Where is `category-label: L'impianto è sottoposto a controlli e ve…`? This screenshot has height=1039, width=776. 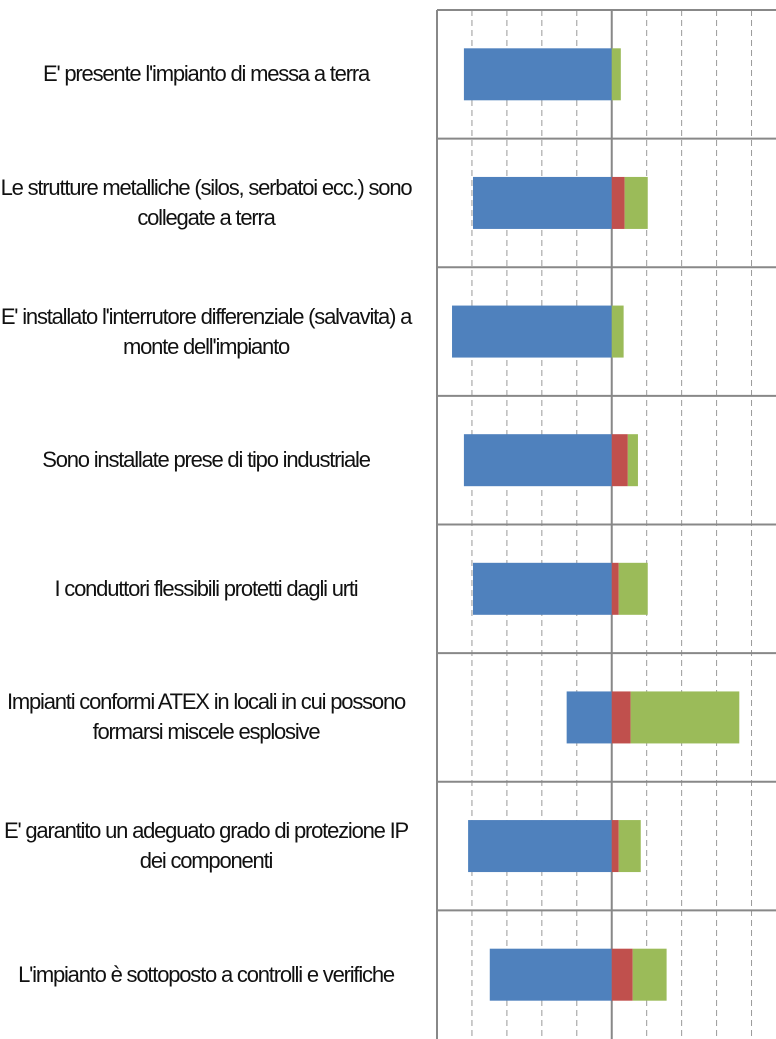 category-label: L'impianto è sottoposto a controlli e ve… is located at coordinates (206, 974).